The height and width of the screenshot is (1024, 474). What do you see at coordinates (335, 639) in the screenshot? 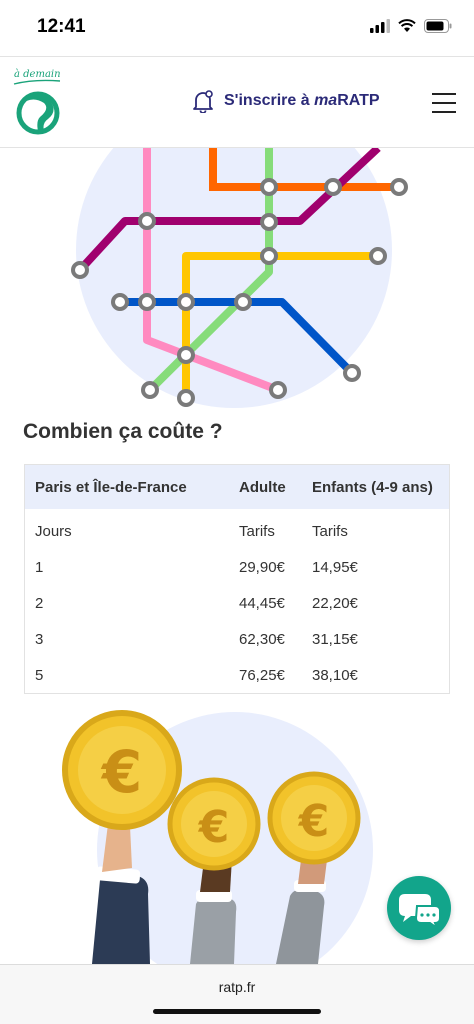
I see `table-cell: 31,15€` at bounding box center [335, 639].